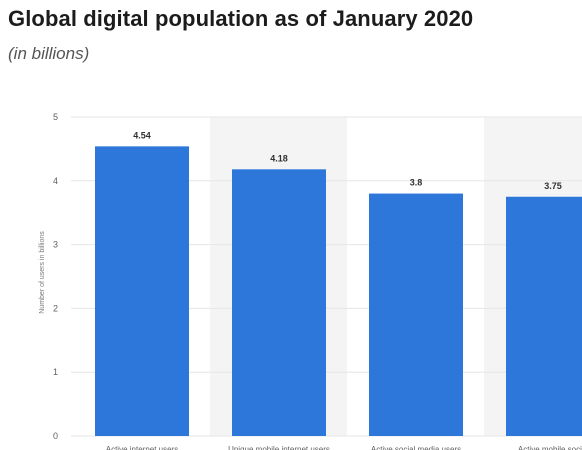 The height and width of the screenshot is (450, 582). Describe the element at coordinates (55, 308) in the screenshot. I see `y-tick-label: 2` at that location.